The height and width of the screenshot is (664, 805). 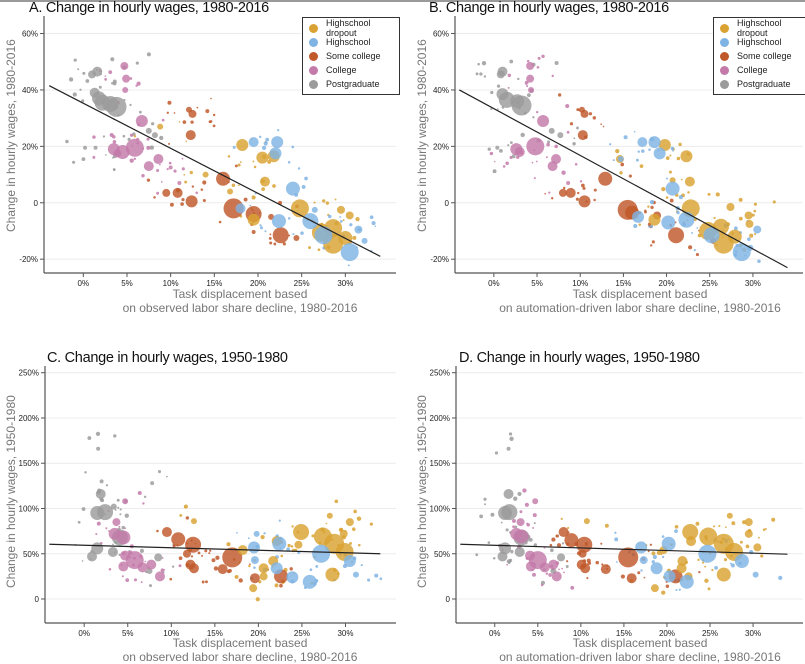 What do you see at coordinates (128, 633) in the screenshot?
I see `x-tick-label: 5%` at bounding box center [128, 633].